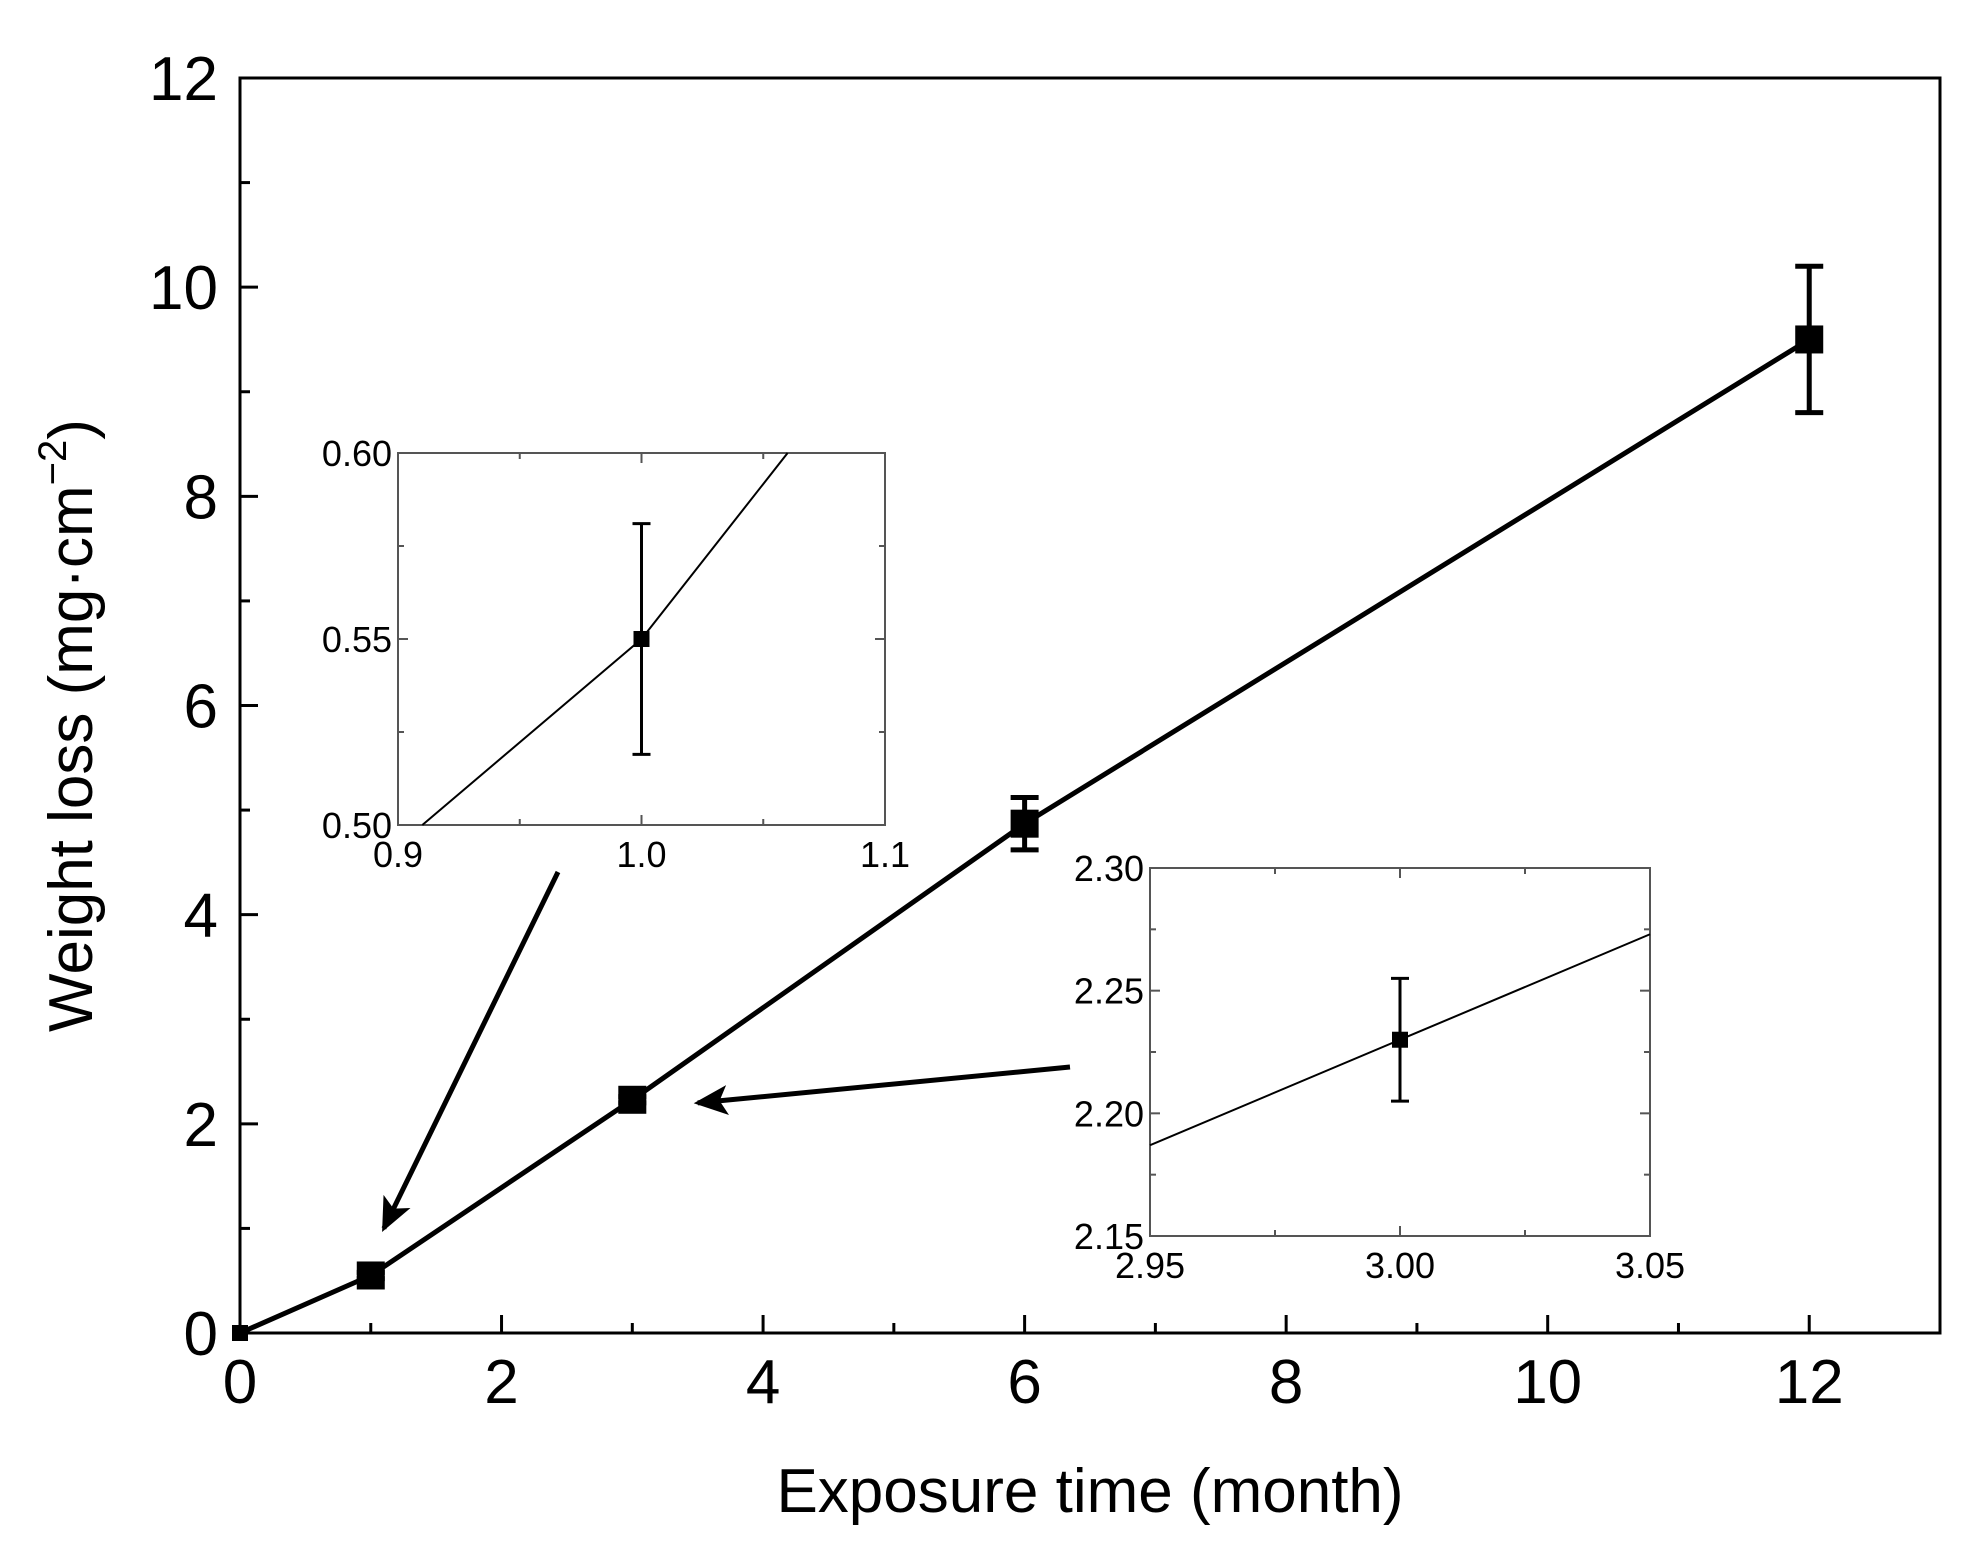 The image size is (1975, 1550). What do you see at coordinates (1109, 868) in the screenshot?
I see `inset-y-tick-label: 2.30` at bounding box center [1109, 868].